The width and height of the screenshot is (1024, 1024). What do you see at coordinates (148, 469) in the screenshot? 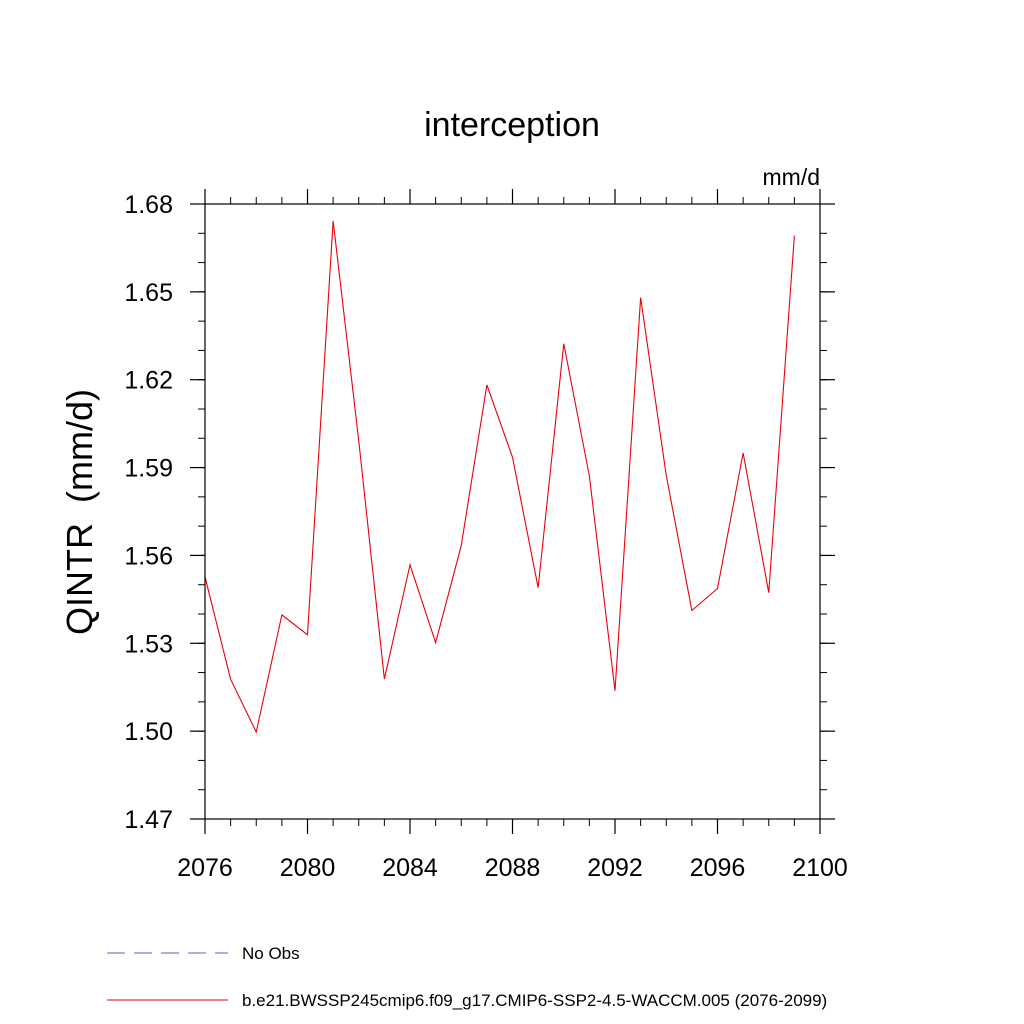
I see `y-tick-label: 1.59` at bounding box center [148, 469].